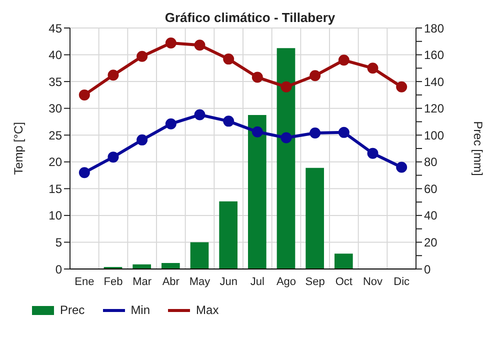 This screenshot has height=350, width=500. I want to click on y-tick-label: 10, so click(55, 215).